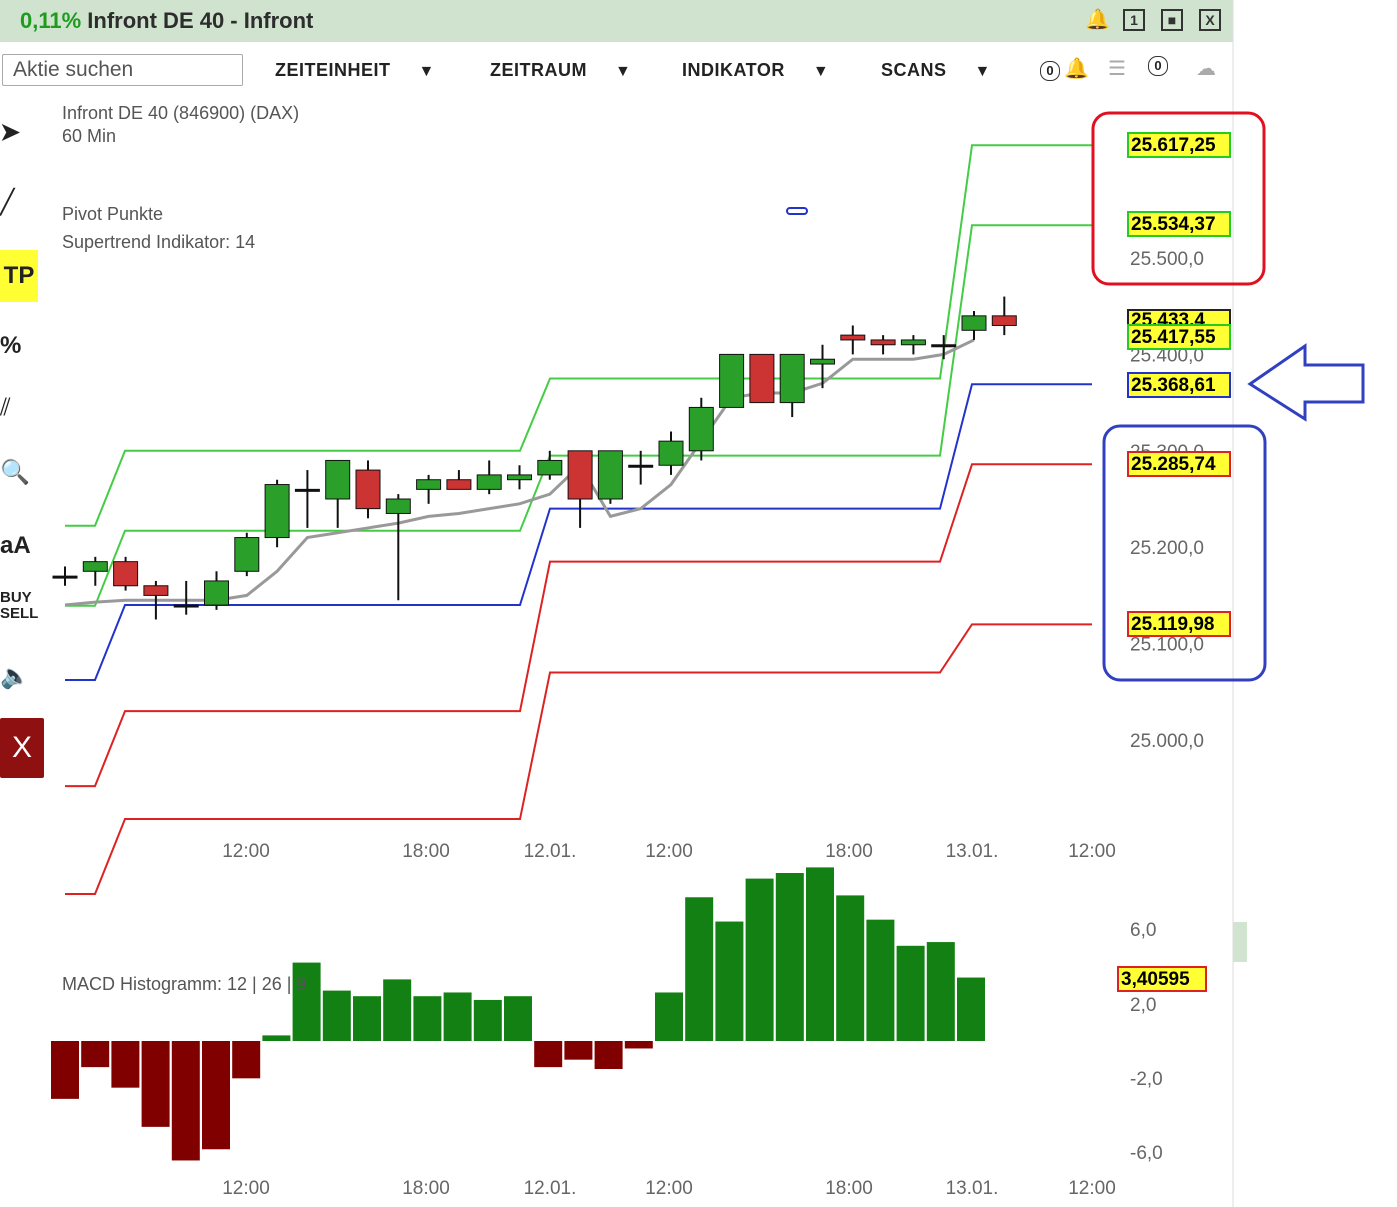 The height and width of the screenshot is (1207, 1397). I want to click on menu-zeitraum: ZEITRAUM ▼, so click(560, 70).